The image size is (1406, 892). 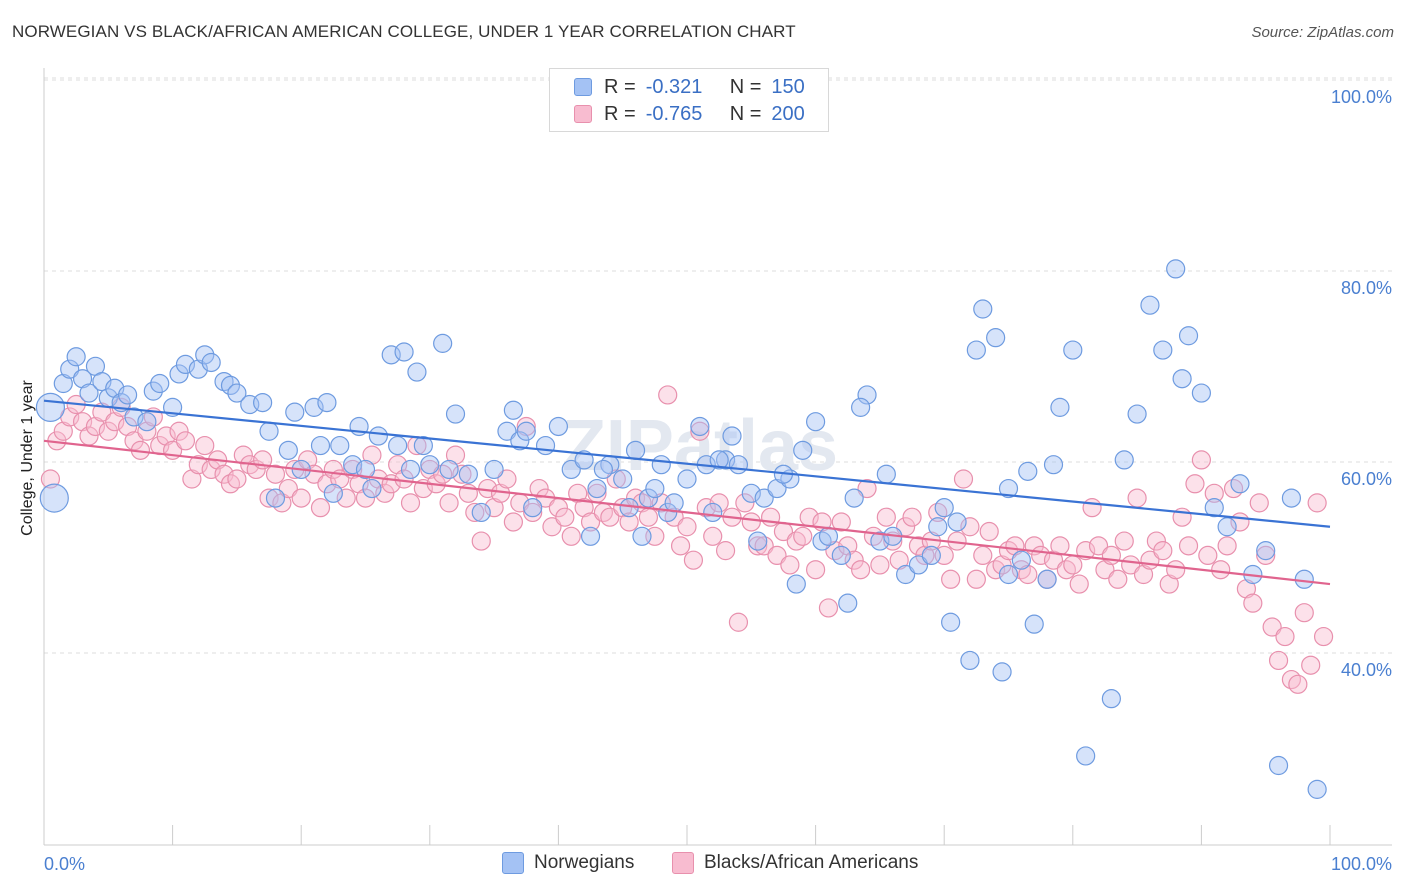 What do you see at coordinates (64, 864) in the screenshot?
I see `x-tick-label: 0.0%` at bounding box center [64, 864].